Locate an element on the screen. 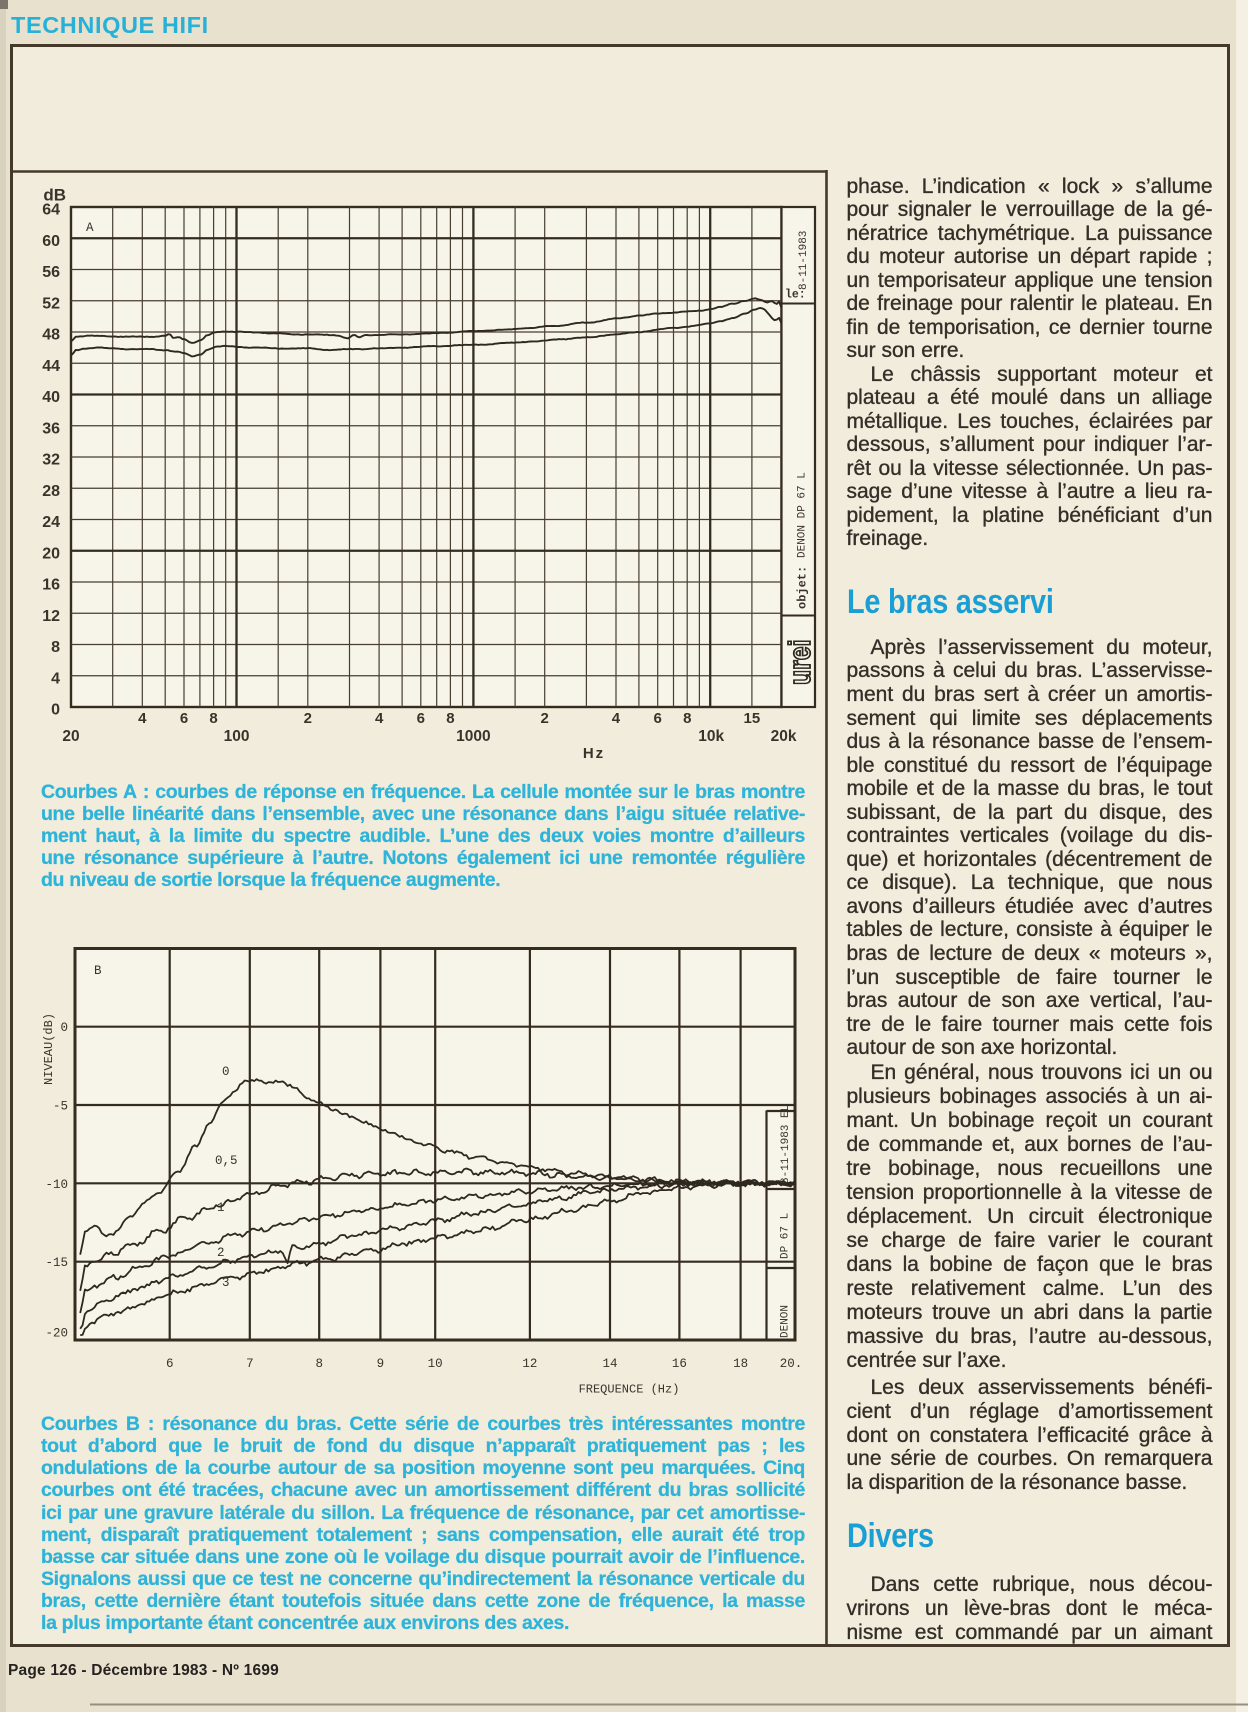  svg-text: -20 is located at coordinates (56, 1334).